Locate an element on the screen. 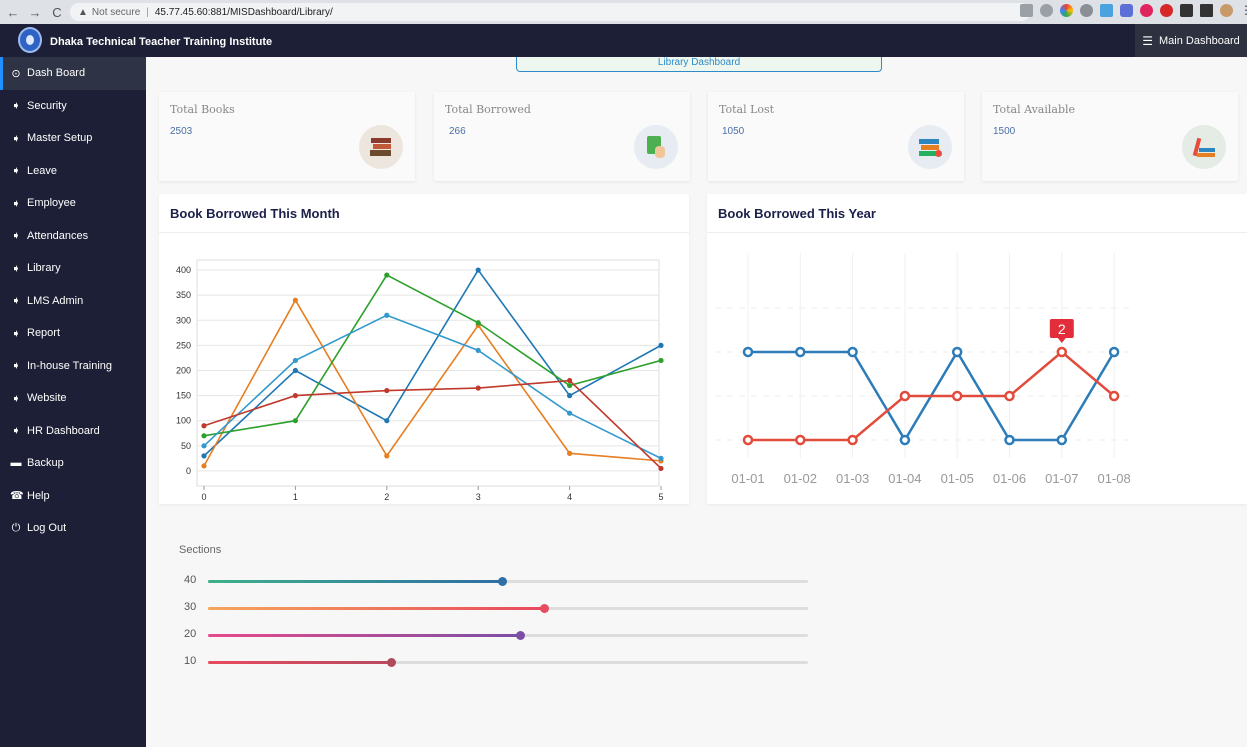  library-dashboard-tab: Library Dashboard is located at coordinates (699, 64).